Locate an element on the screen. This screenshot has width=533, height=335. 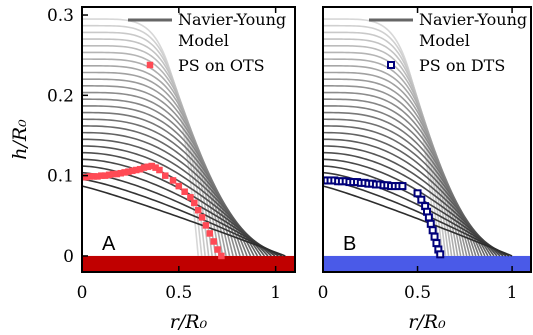
legend: Navier-Young Model PS on DTS is located at coordinates (448, 42).